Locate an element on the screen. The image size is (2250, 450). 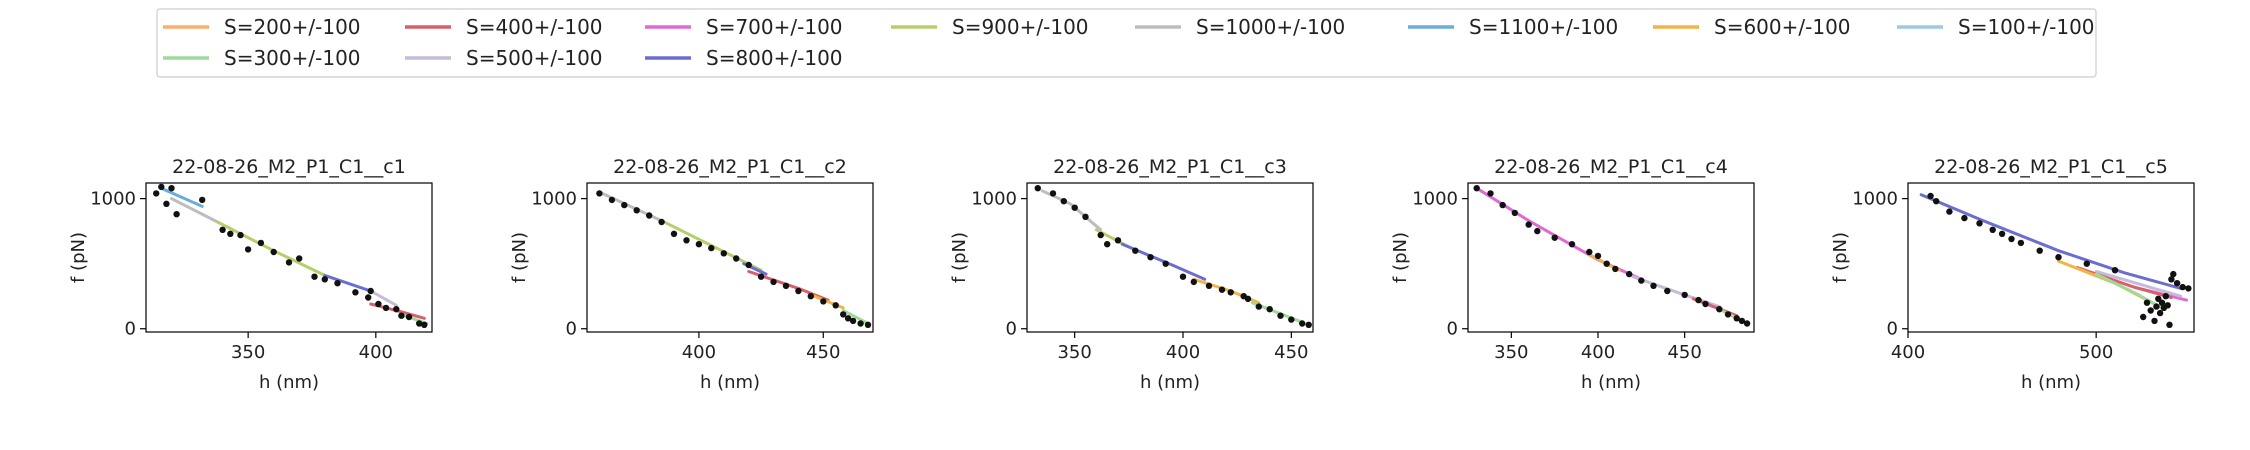
legend-label: S=900+/-100 is located at coordinates (1020, 27).